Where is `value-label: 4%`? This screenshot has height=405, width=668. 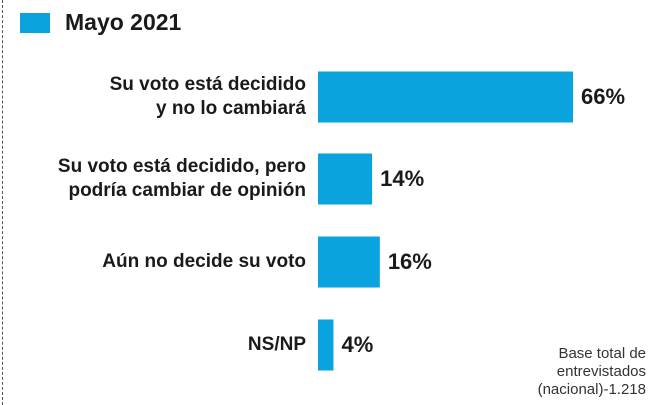
value-label: 4% is located at coordinates (357, 344).